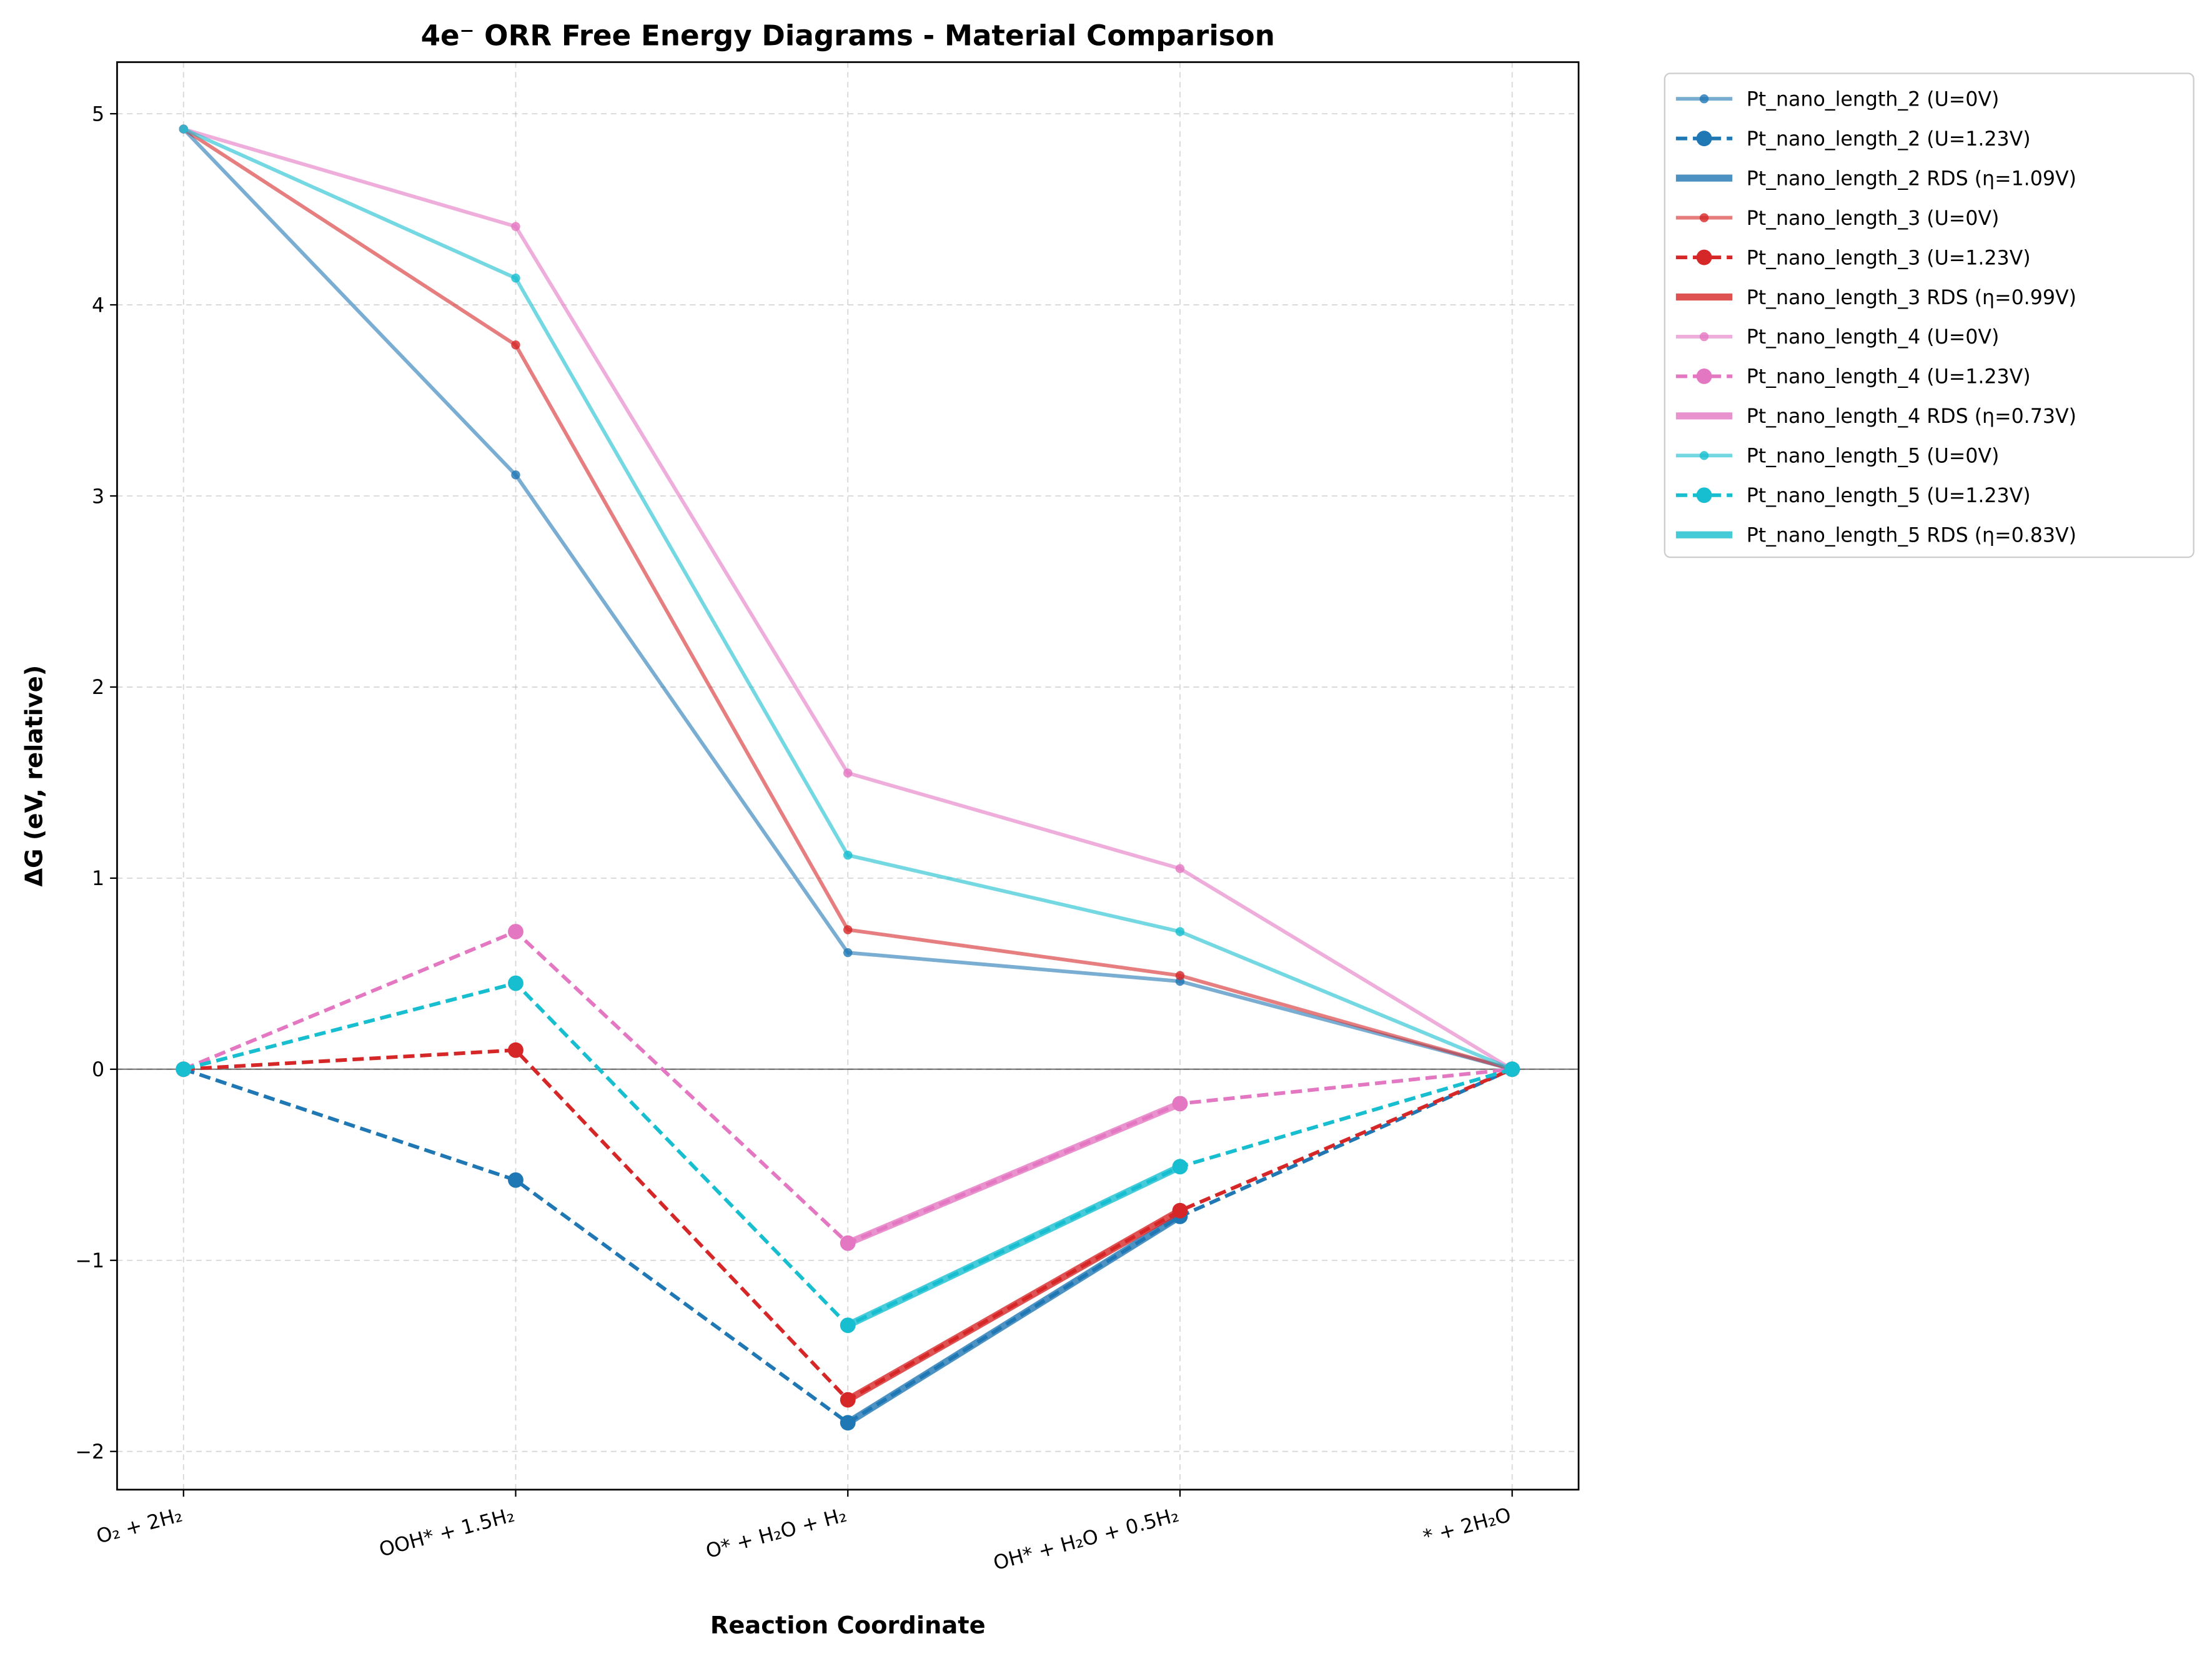 The image size is (2212, 1659). Describe the element at coordinates (1911, 298) in the screenshot. I see `legend-label: Pt_nano_length_3 RDS (η=0.99V)` at that location.